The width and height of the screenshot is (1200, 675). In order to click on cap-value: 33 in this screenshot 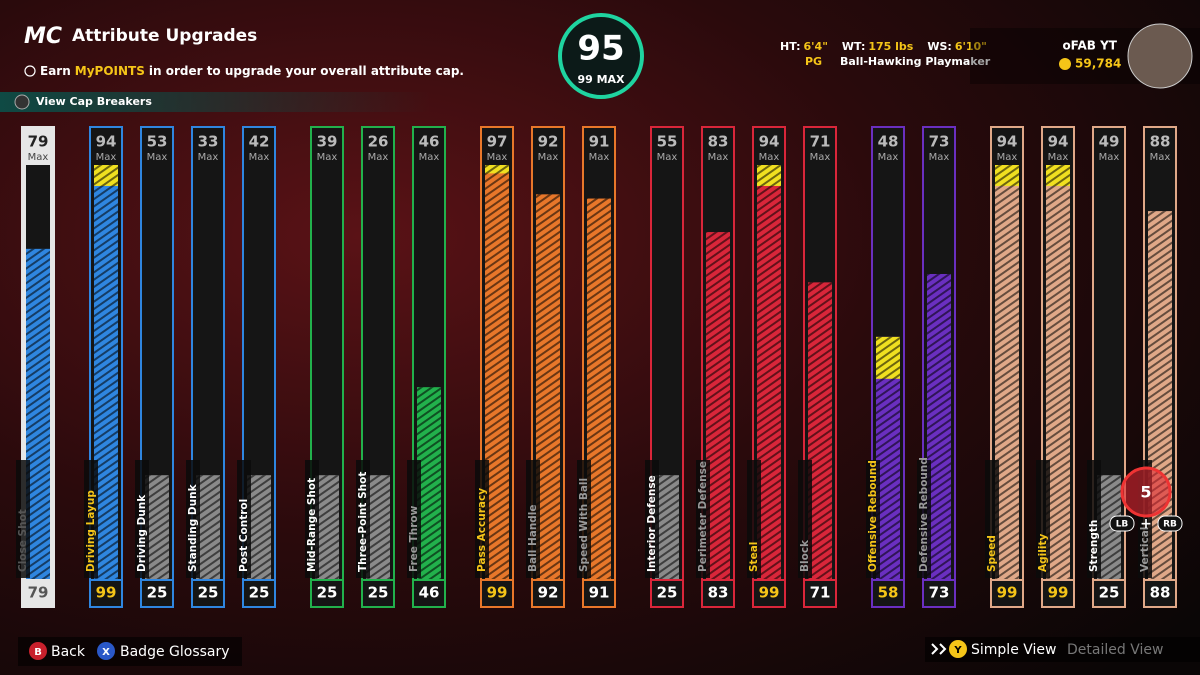, I will do `click(208, 142)`.